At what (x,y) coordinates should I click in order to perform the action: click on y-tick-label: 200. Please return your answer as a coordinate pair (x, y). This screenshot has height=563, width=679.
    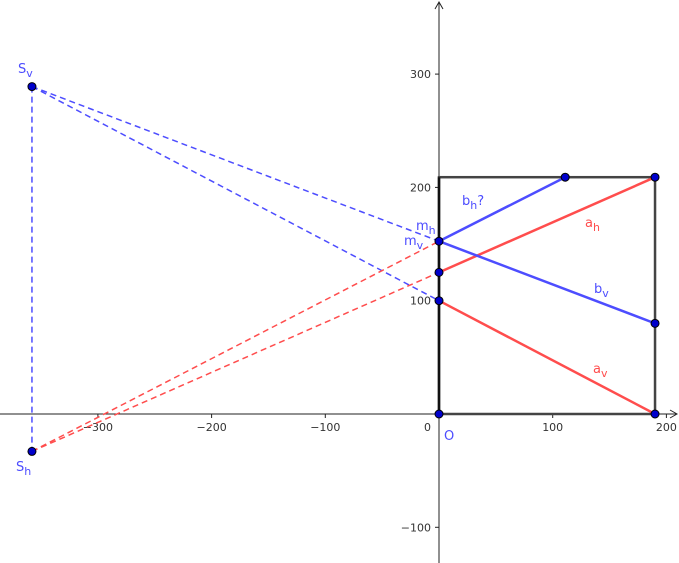
    Looking at the image, I should click on (420, 187).